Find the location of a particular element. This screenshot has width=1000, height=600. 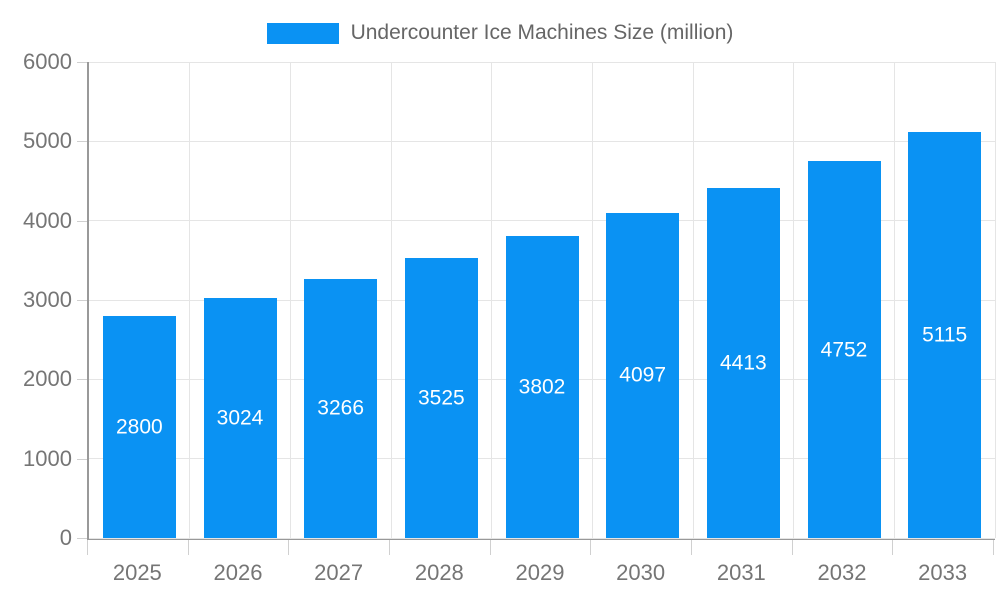

x-axis-label: 2032 is located at coordinates (842, 572).